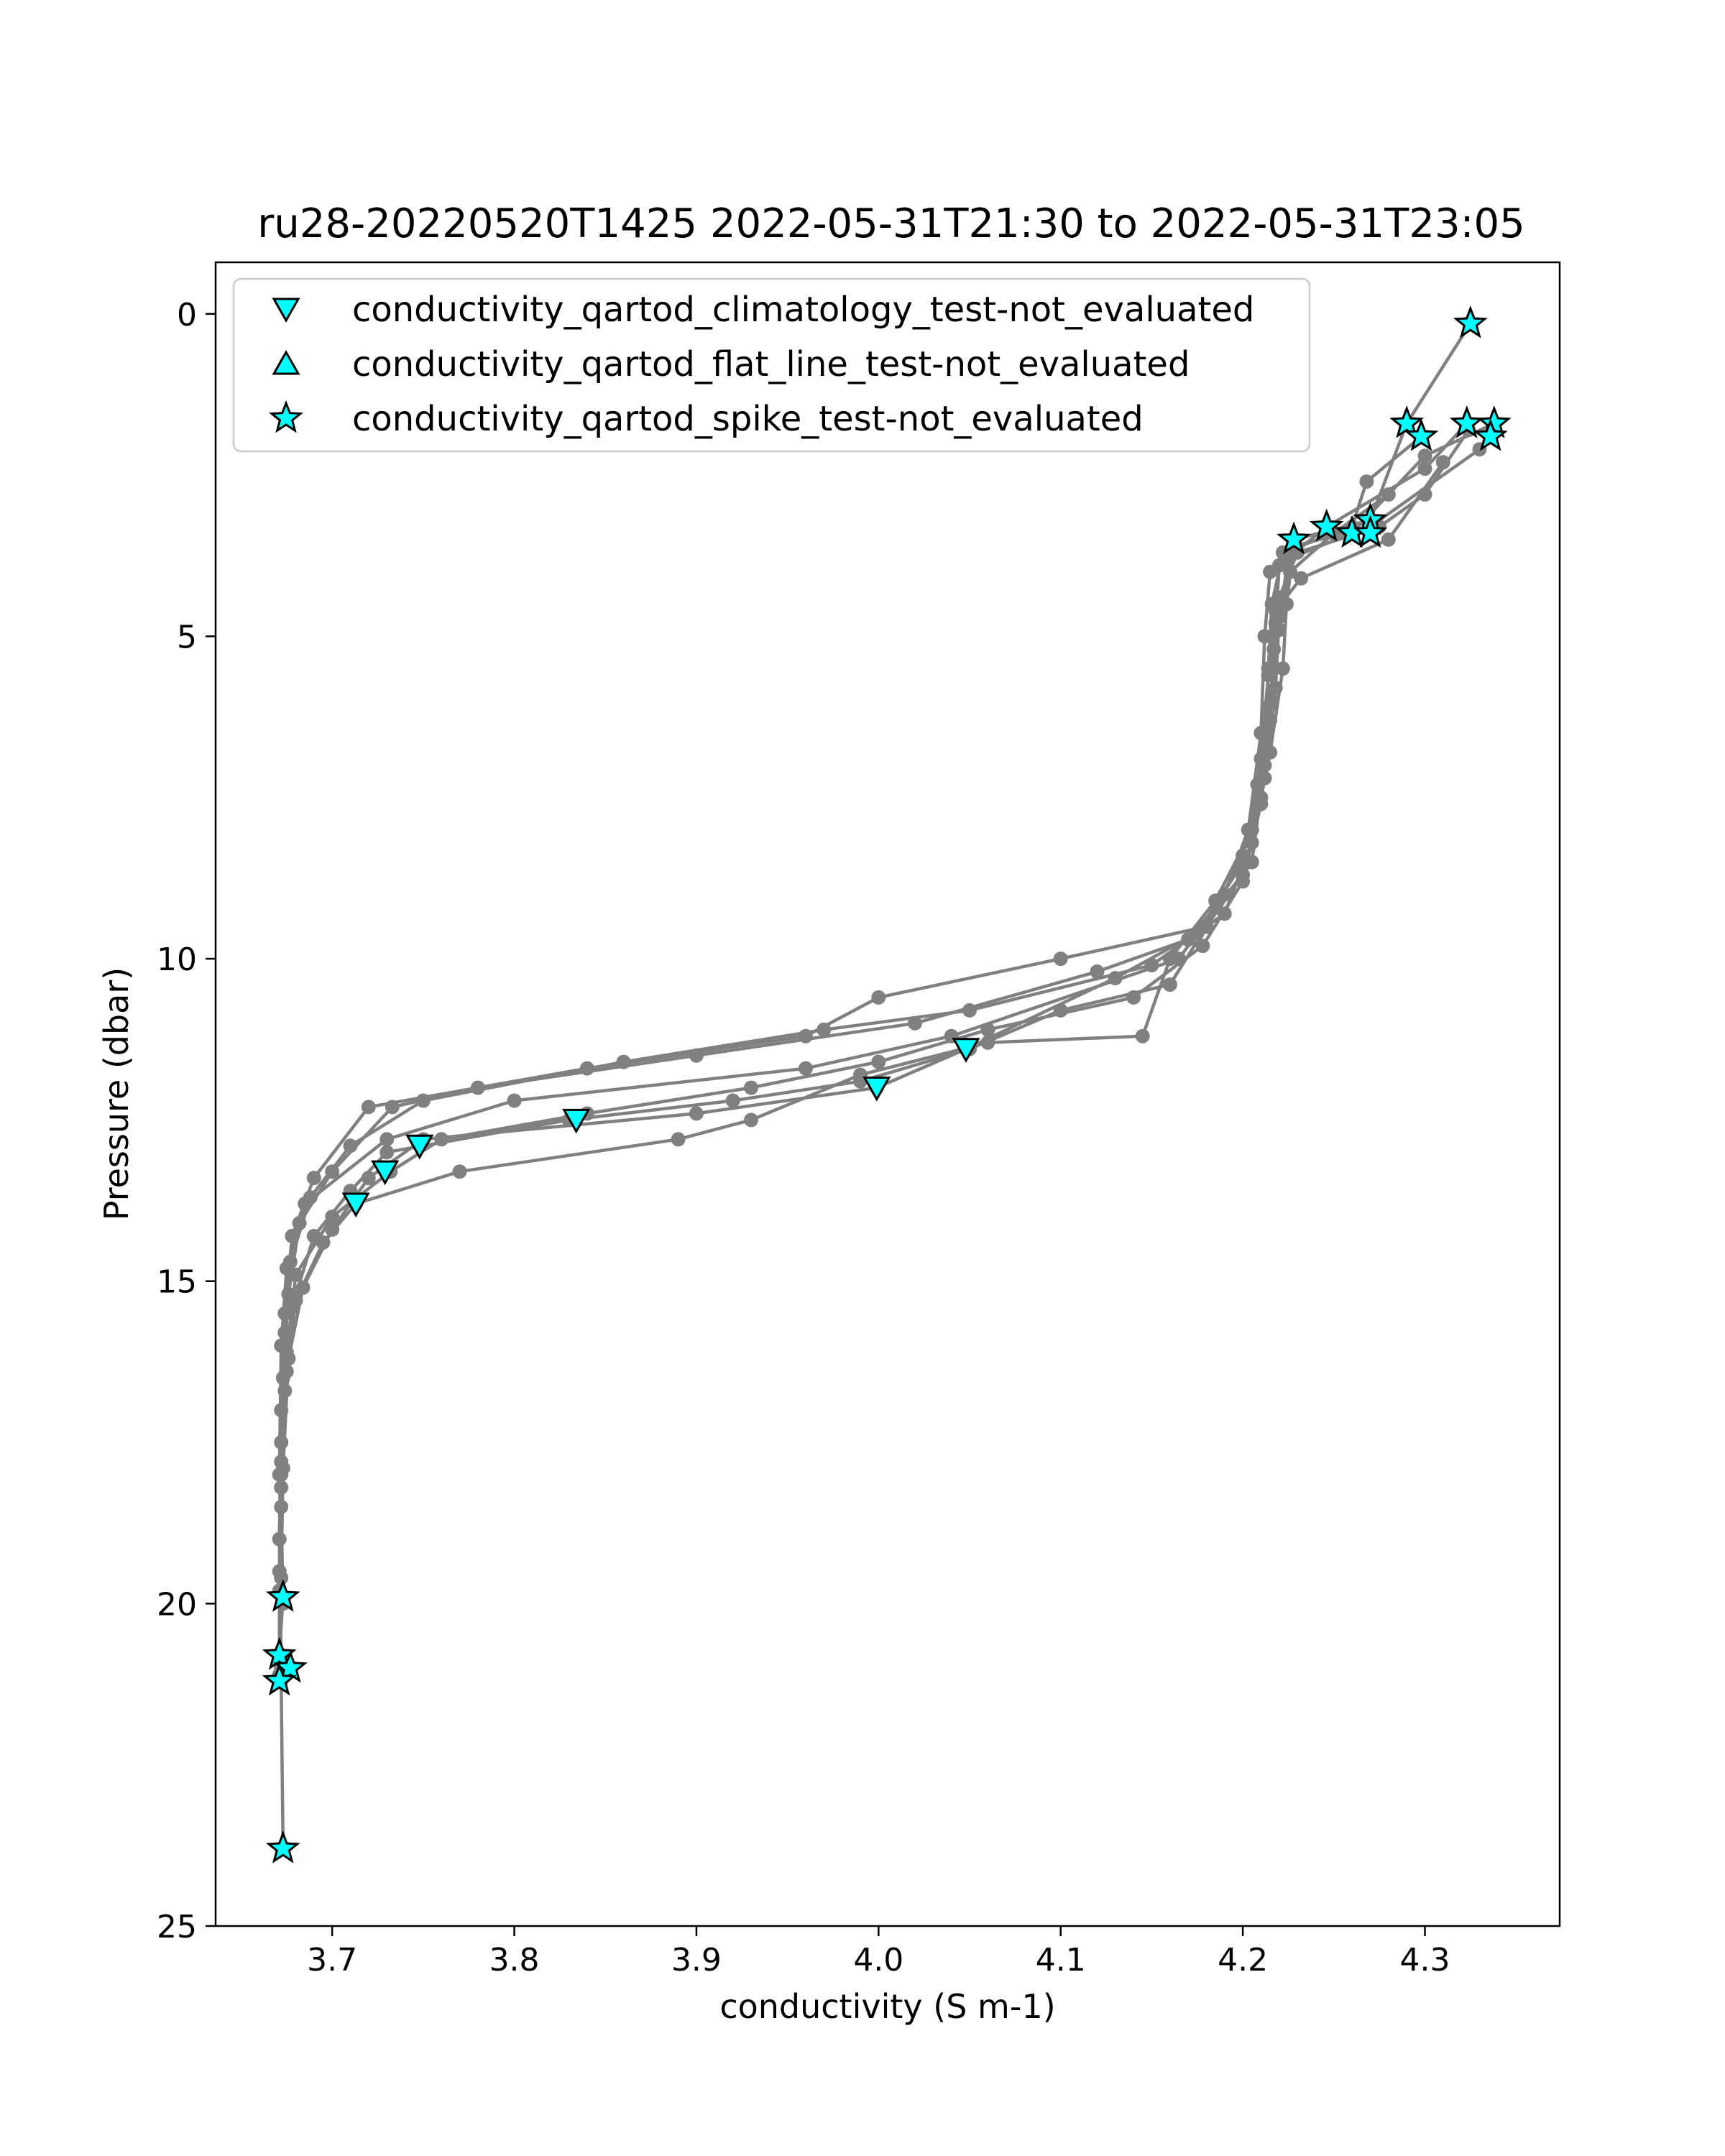 This screenshot has width=1725, height=2156. What do you see at coordinates (177, 960) in the screenshot?
I see `y-tick-label: 10` at bounding box center [177, 960].